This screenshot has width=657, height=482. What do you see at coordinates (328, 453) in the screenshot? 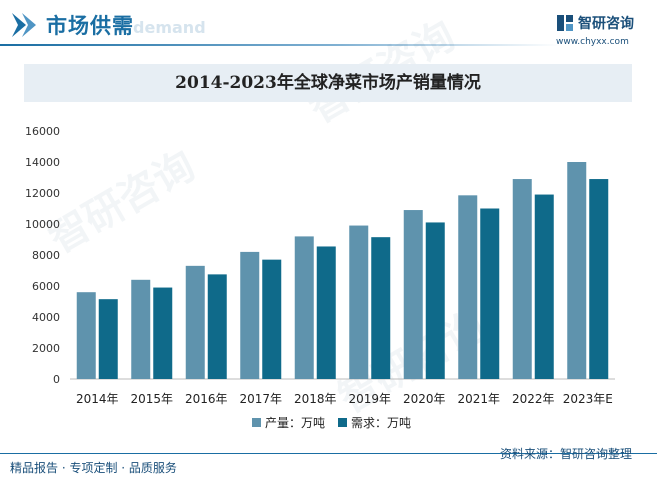
I see `footer-divider` at bounding box center [328, 453].